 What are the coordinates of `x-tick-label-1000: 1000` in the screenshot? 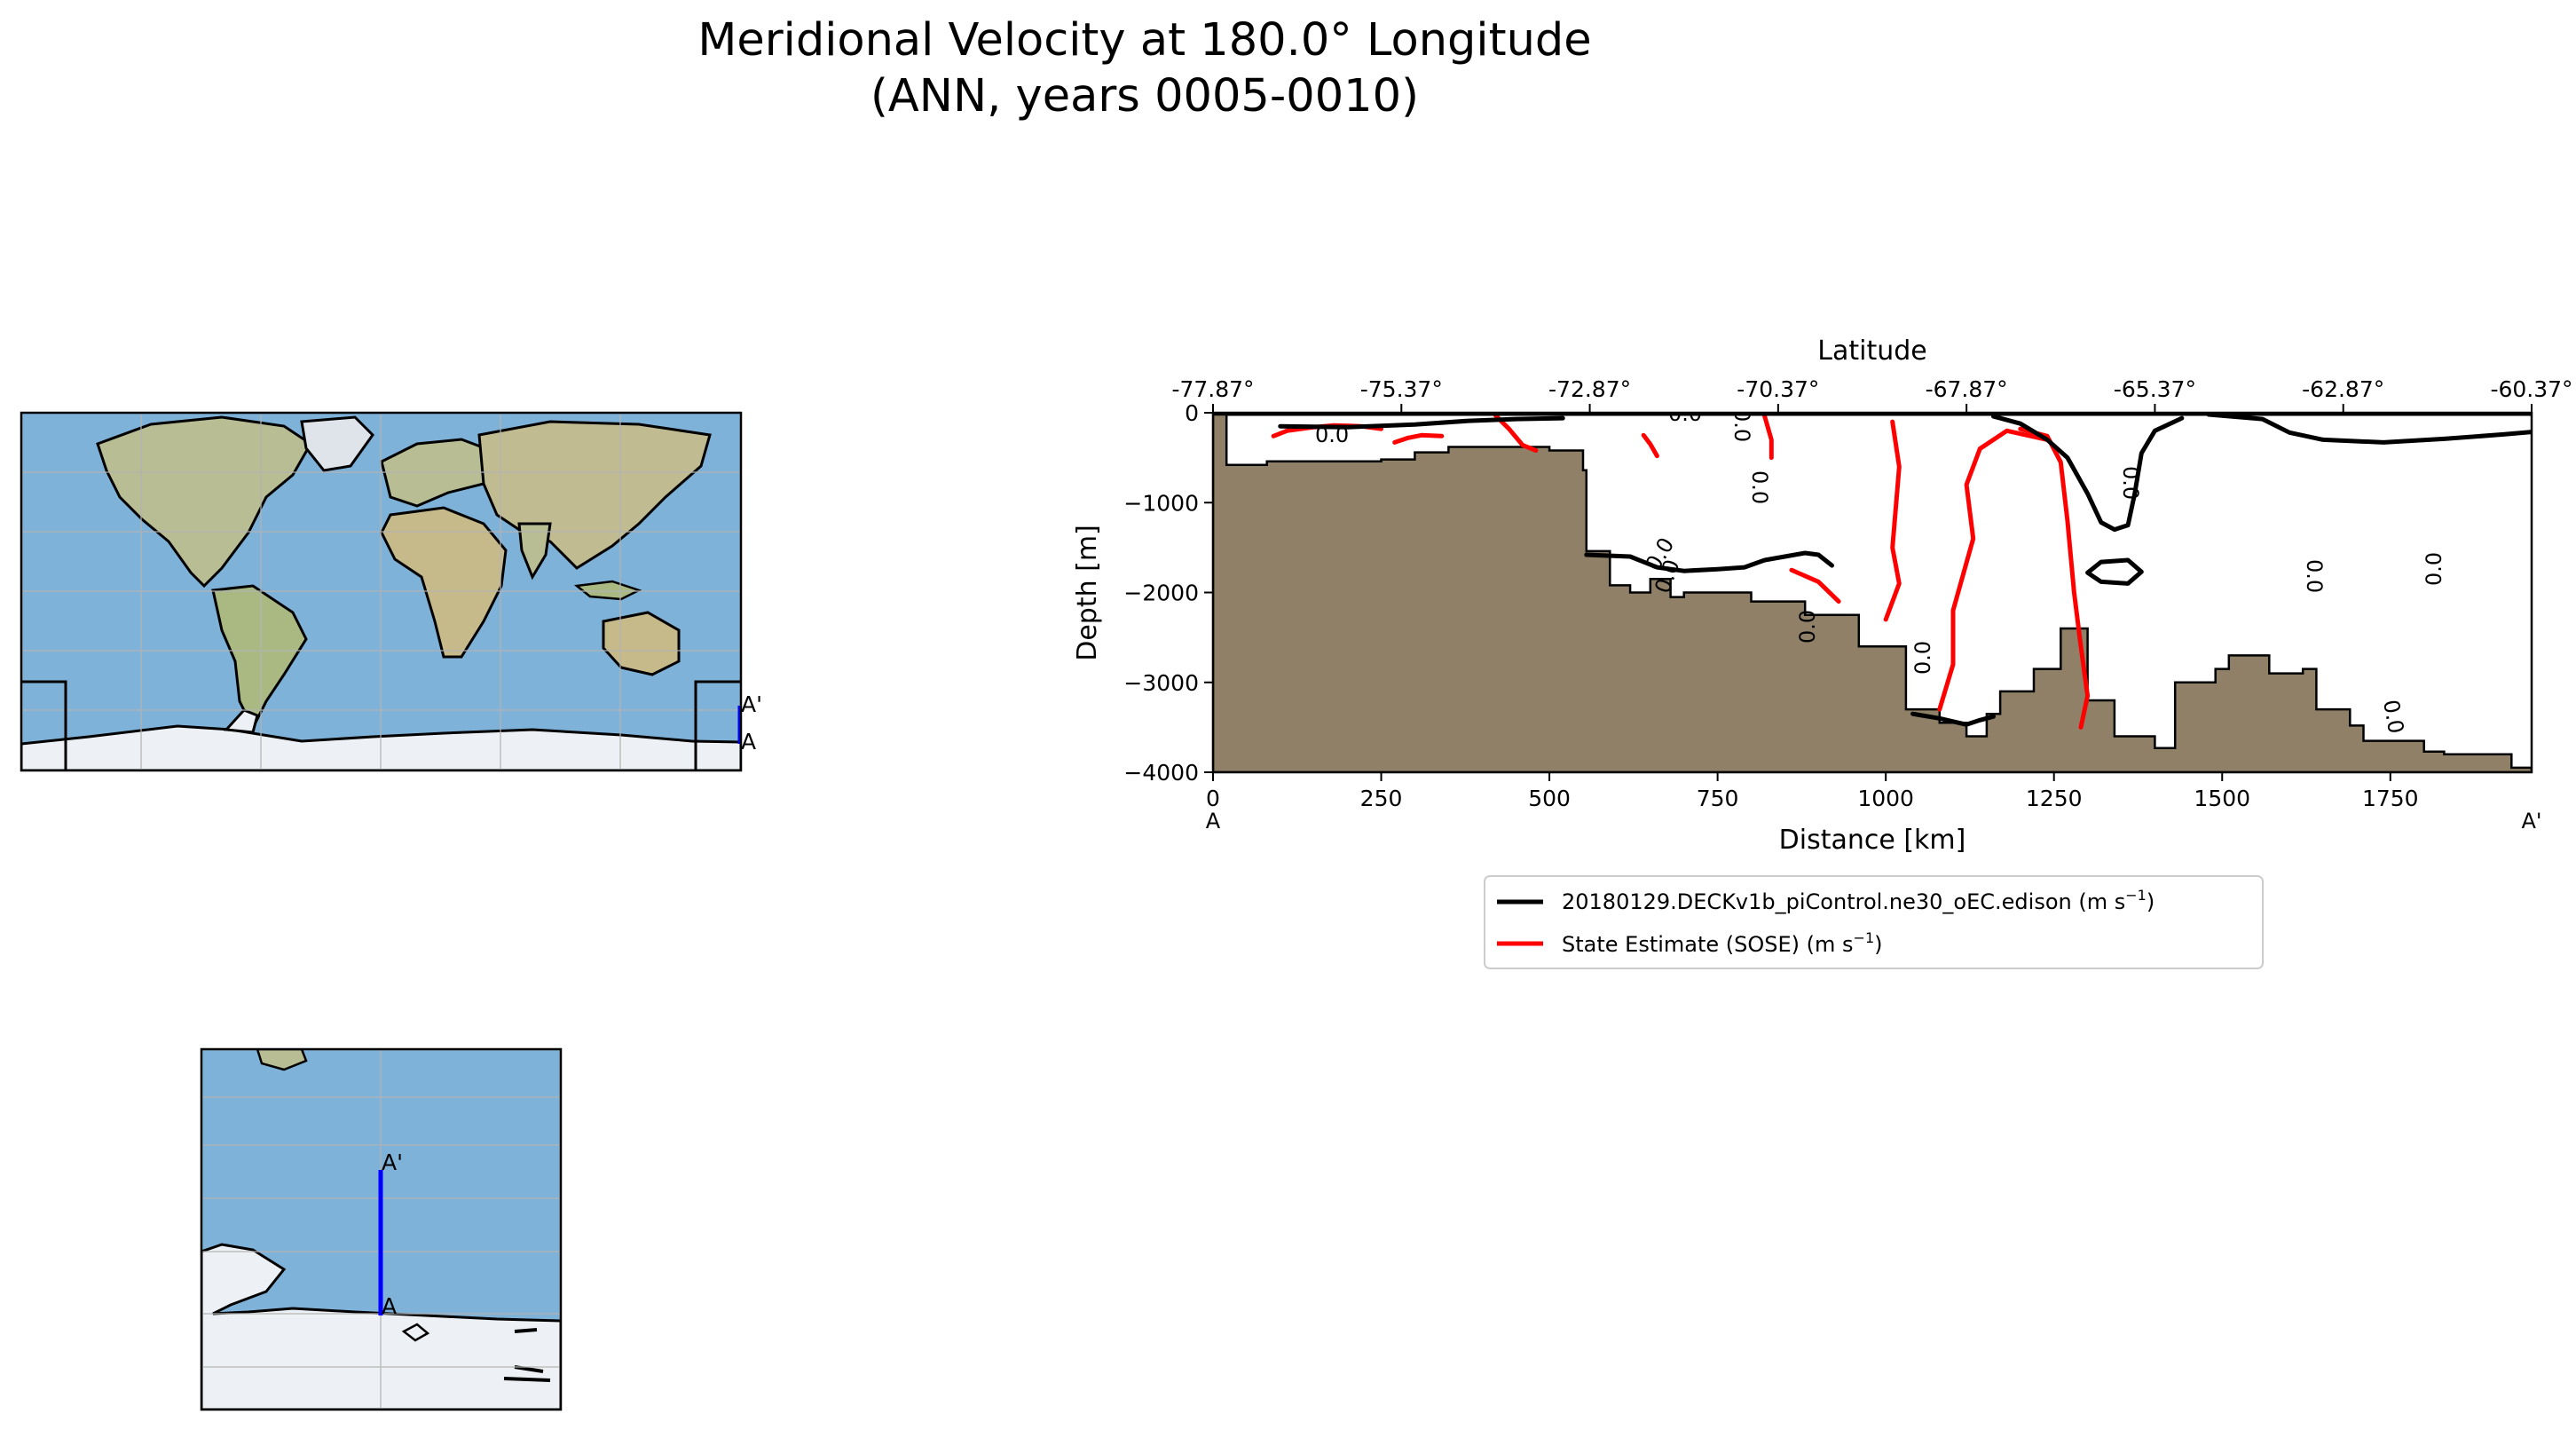 It's located at (1885, 798).